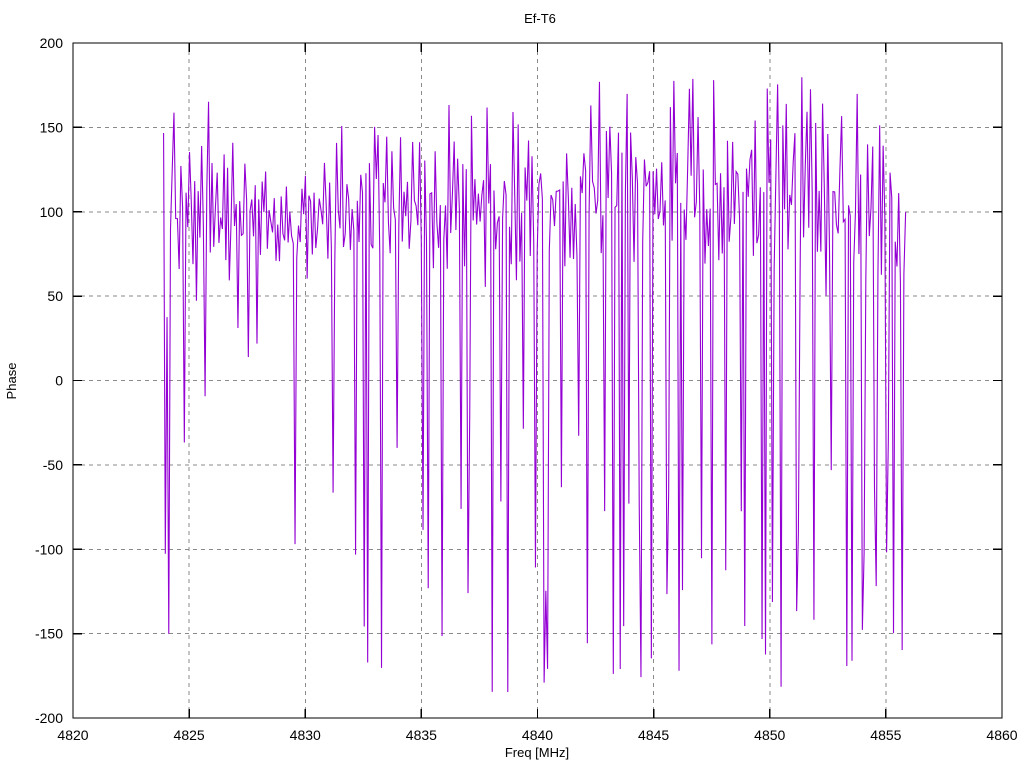 The height and width of the screenshot is (768, 1024). Describe the element at coordinates (59, 381) in the screenshot. I see `y-tick-label: 0` at that location.